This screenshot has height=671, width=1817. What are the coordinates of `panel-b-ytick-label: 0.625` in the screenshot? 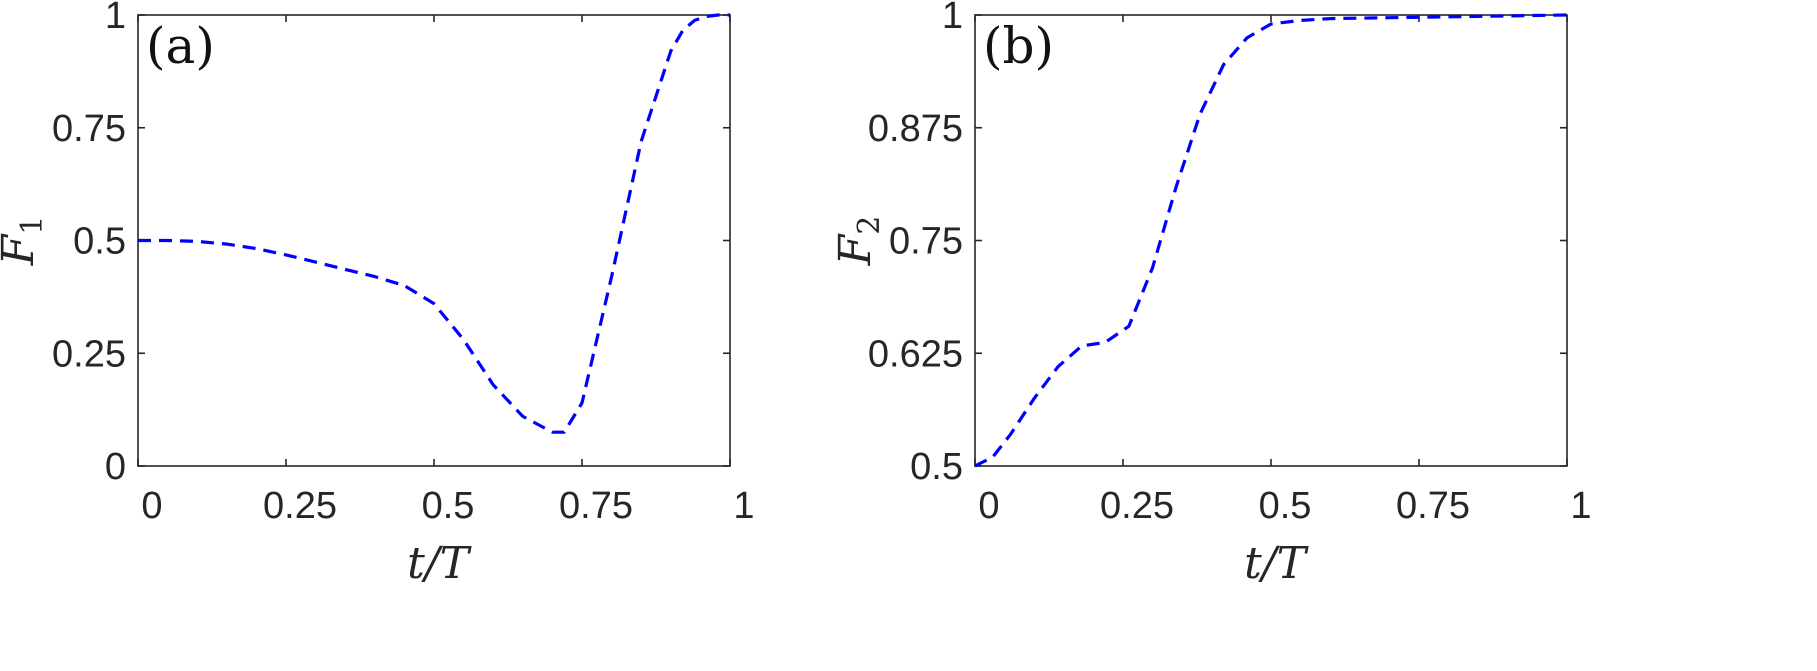 It's located at (915, 354).